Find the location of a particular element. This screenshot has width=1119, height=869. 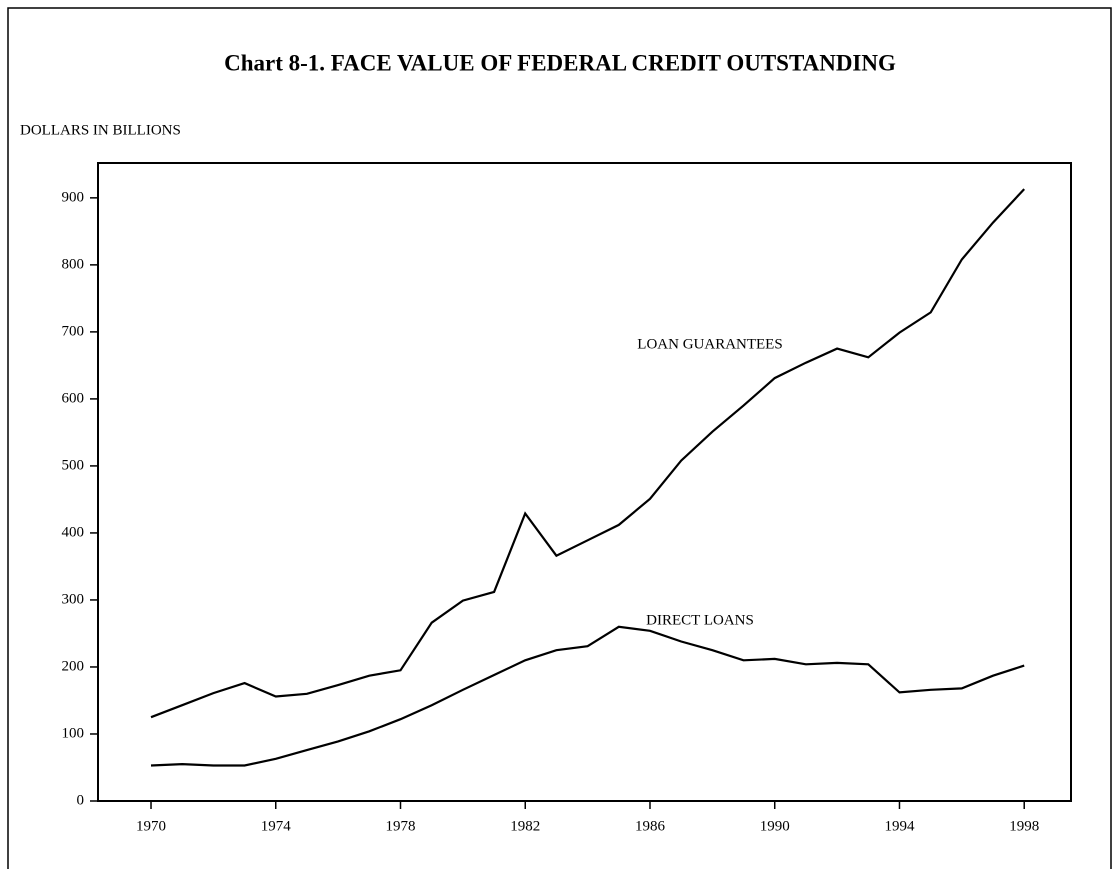

y-axis-label: DOLLARS IN BILLIONS is located at coordinates (100, 130).